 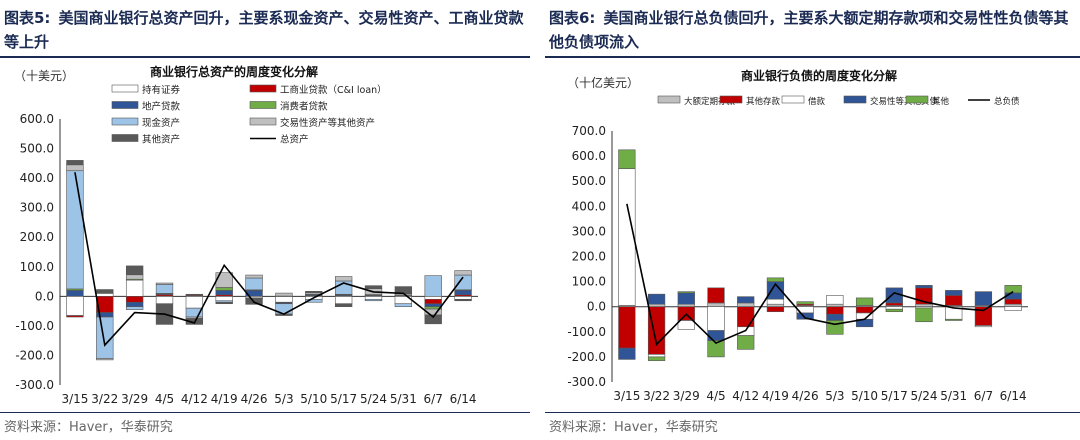 What do you see at coordinates (1013, 396) in the screenshot?
I see `x-tick-label: 6/14` at bounding box center [1013, 396].